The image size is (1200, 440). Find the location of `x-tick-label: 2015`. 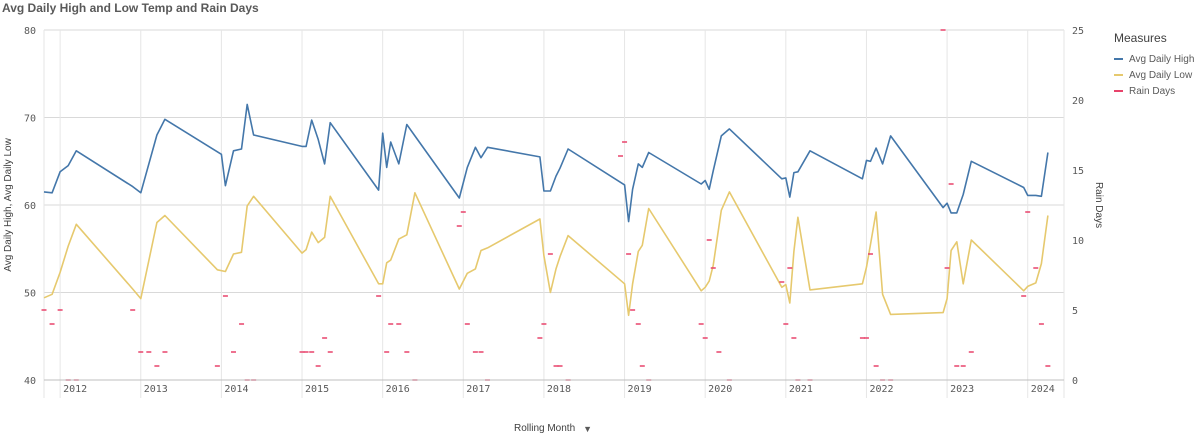

x-tick-label: 2015 is located at coordinates (317, 389).